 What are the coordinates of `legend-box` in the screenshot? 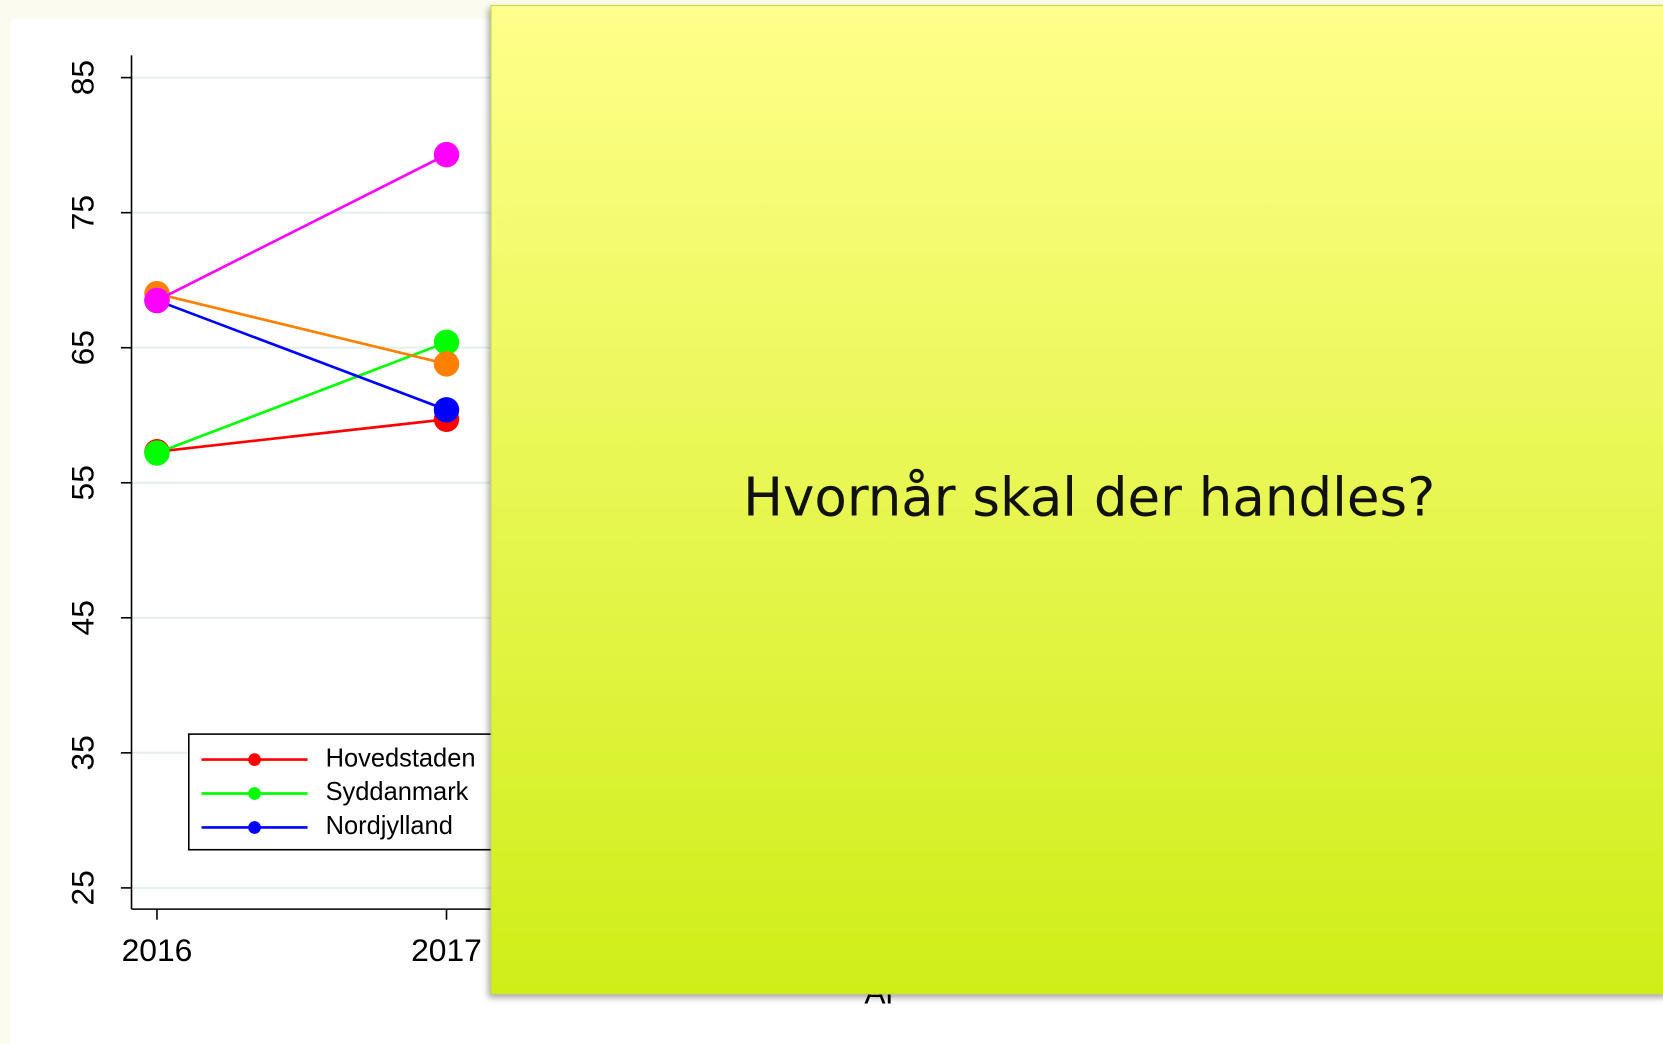 It's located at (347, 792).